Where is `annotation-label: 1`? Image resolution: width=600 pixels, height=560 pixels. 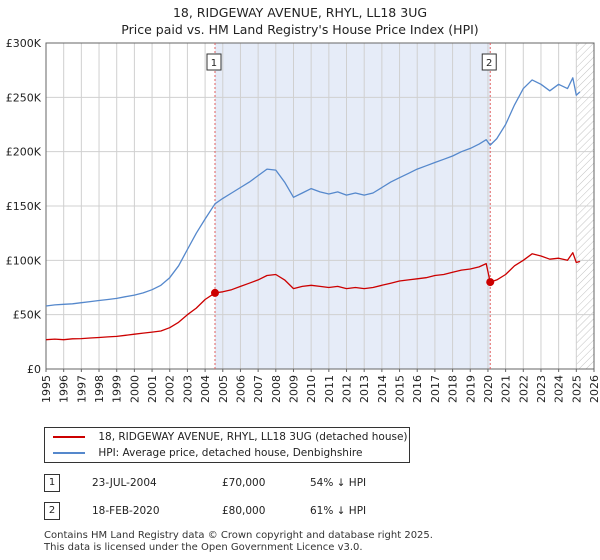 annotation-label: 1 is located at coordinates (214, 63).